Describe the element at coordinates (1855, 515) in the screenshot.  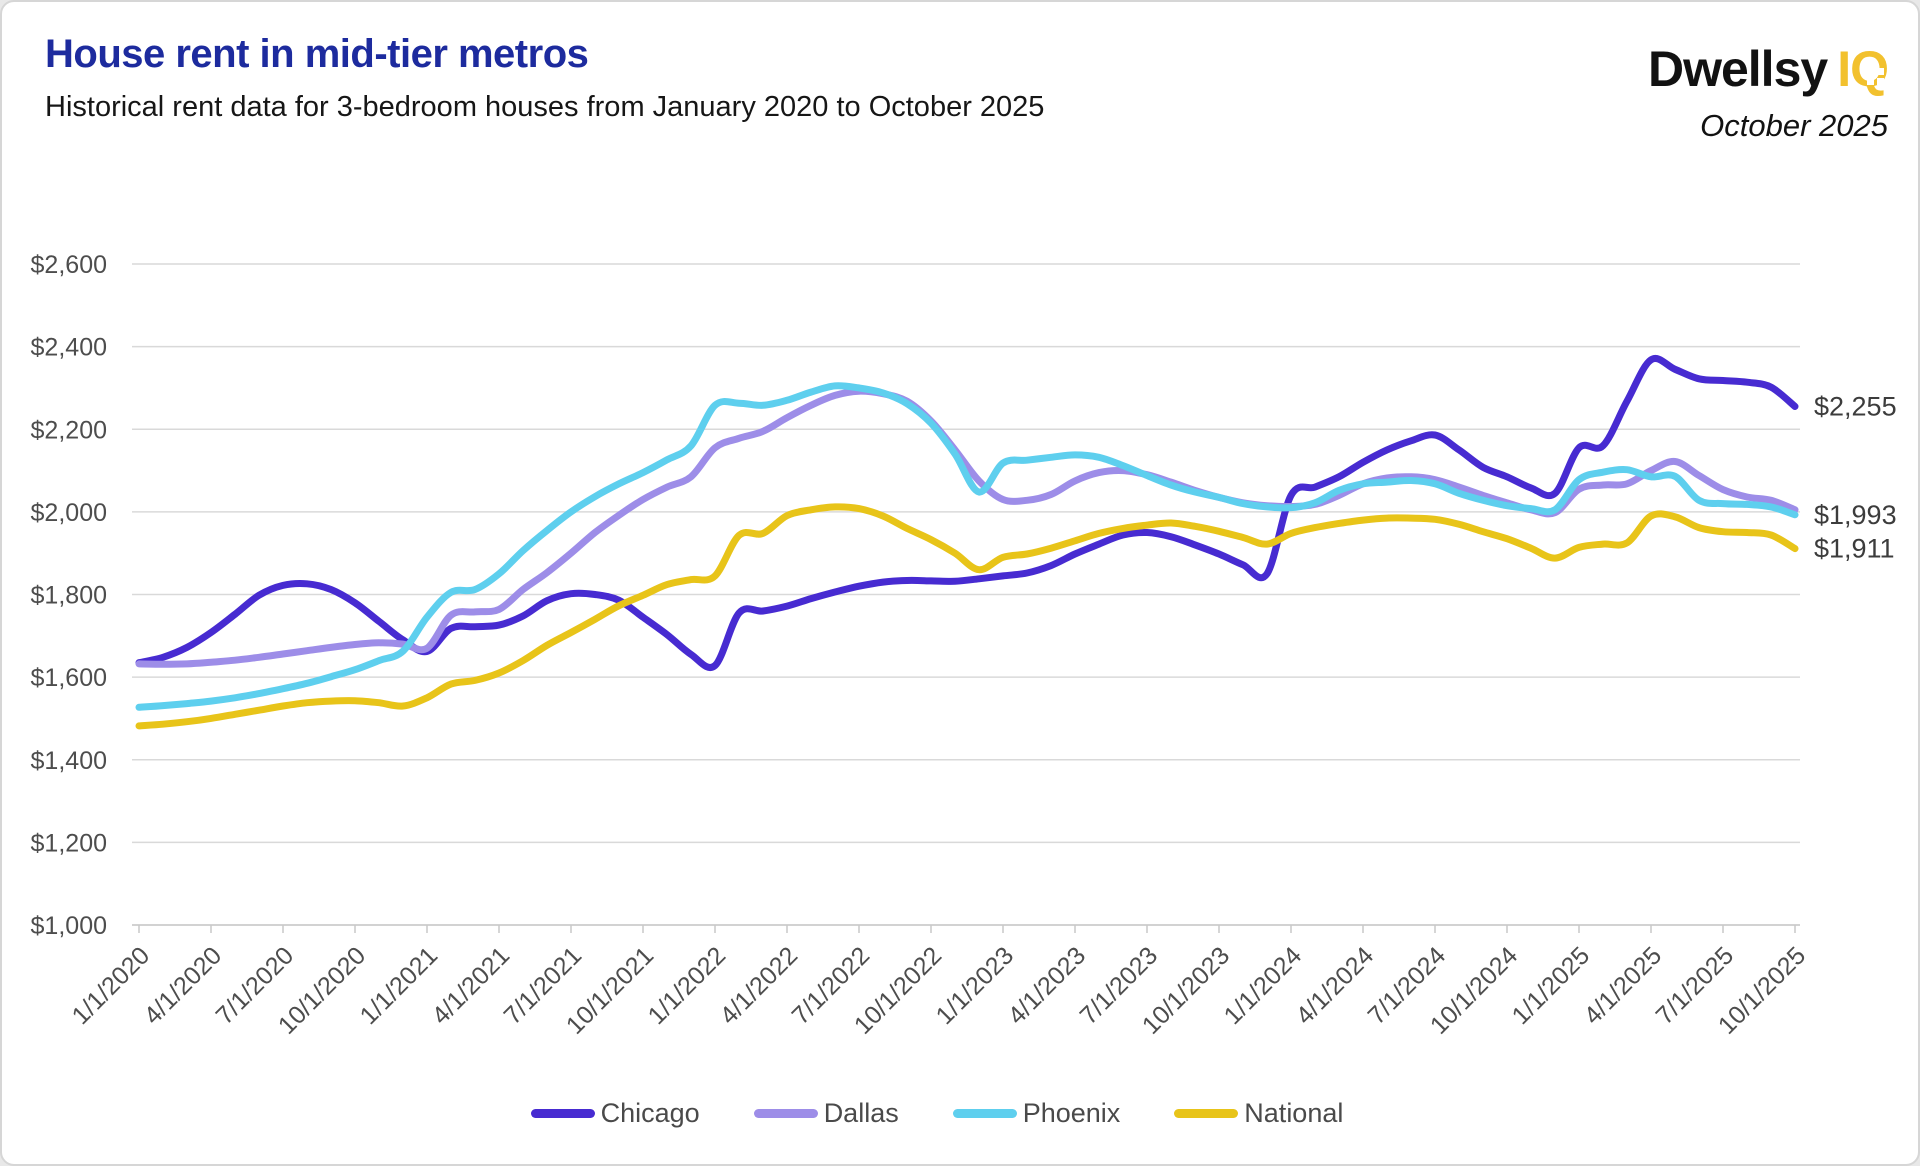
I see `end-label-phoenix: $1,993` at that location.